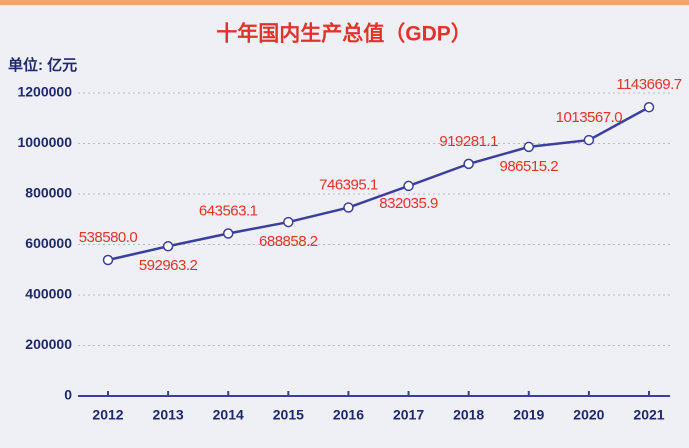 This screenshot has height=448, width=689. I want to click on unit-label: 单位: 亿元, so click(42, 65).